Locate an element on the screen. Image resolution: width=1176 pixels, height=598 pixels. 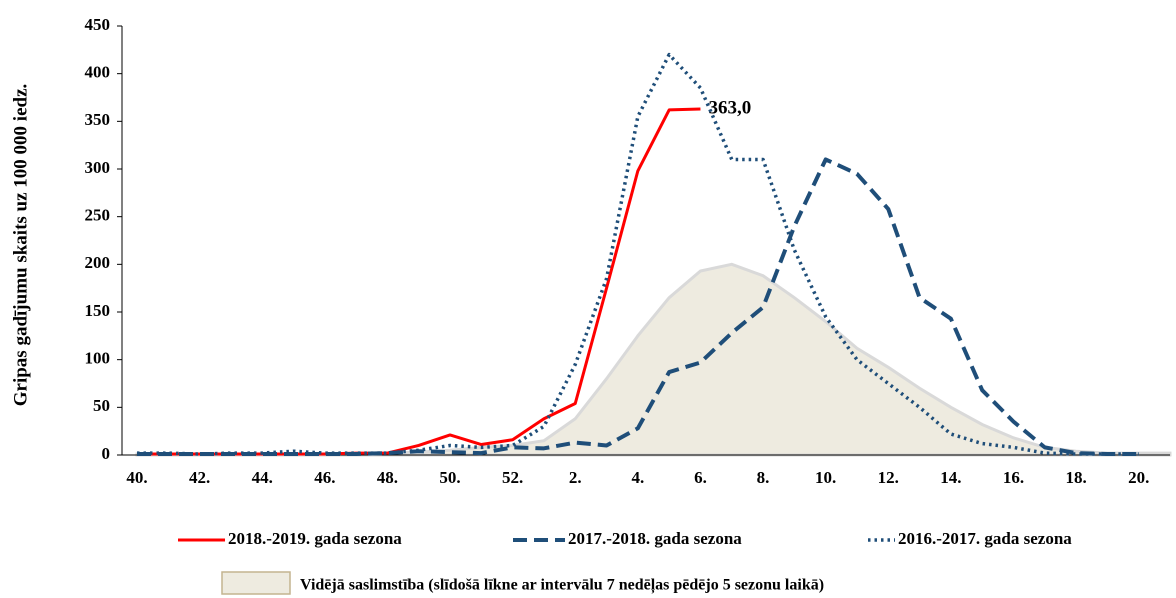
y-axis-label: Gripas gadījumu skaits uz 100 000 iedz. is located at coordinates (20, 245).